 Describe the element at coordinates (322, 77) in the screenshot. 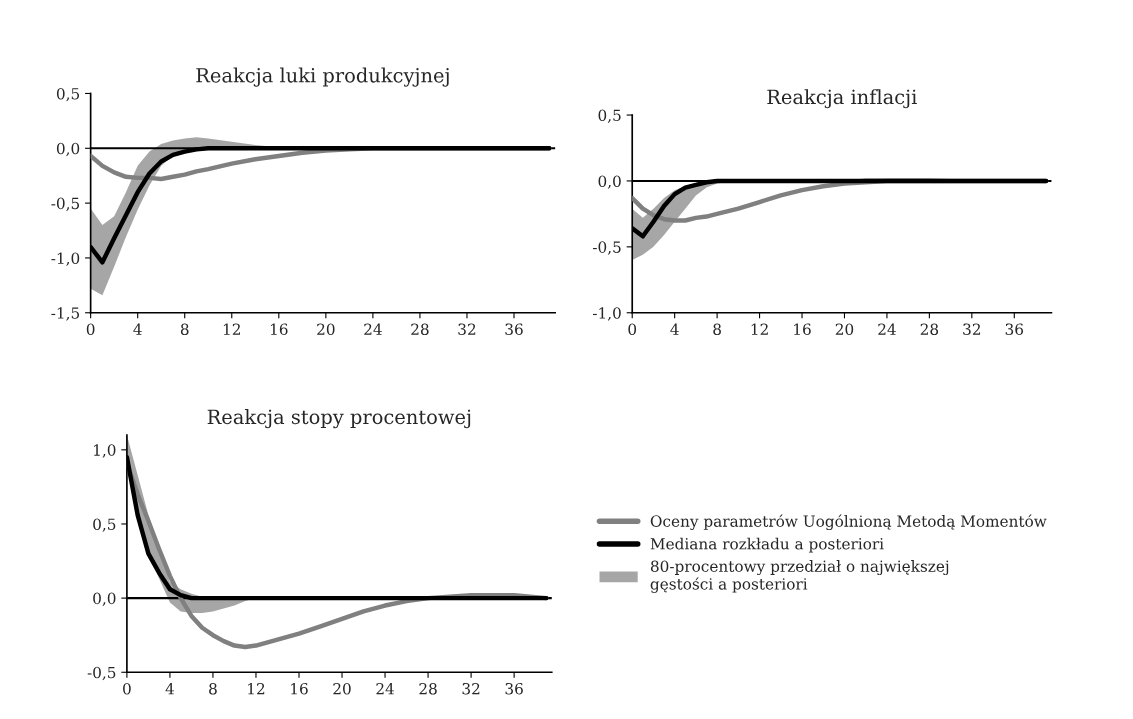

I see `chart-title: Reakcja luki produkcyjnej` at that location.